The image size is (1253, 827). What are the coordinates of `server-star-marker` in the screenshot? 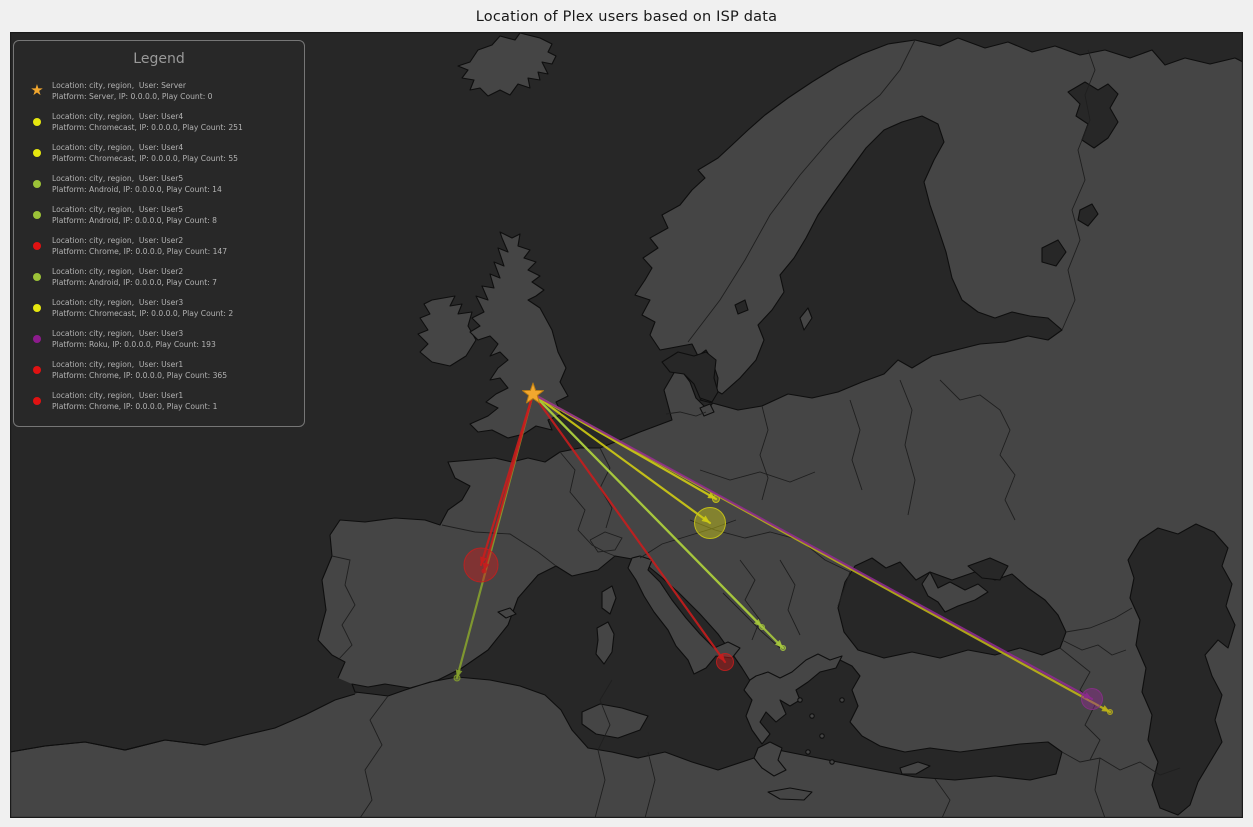 It's located at (533, 393).